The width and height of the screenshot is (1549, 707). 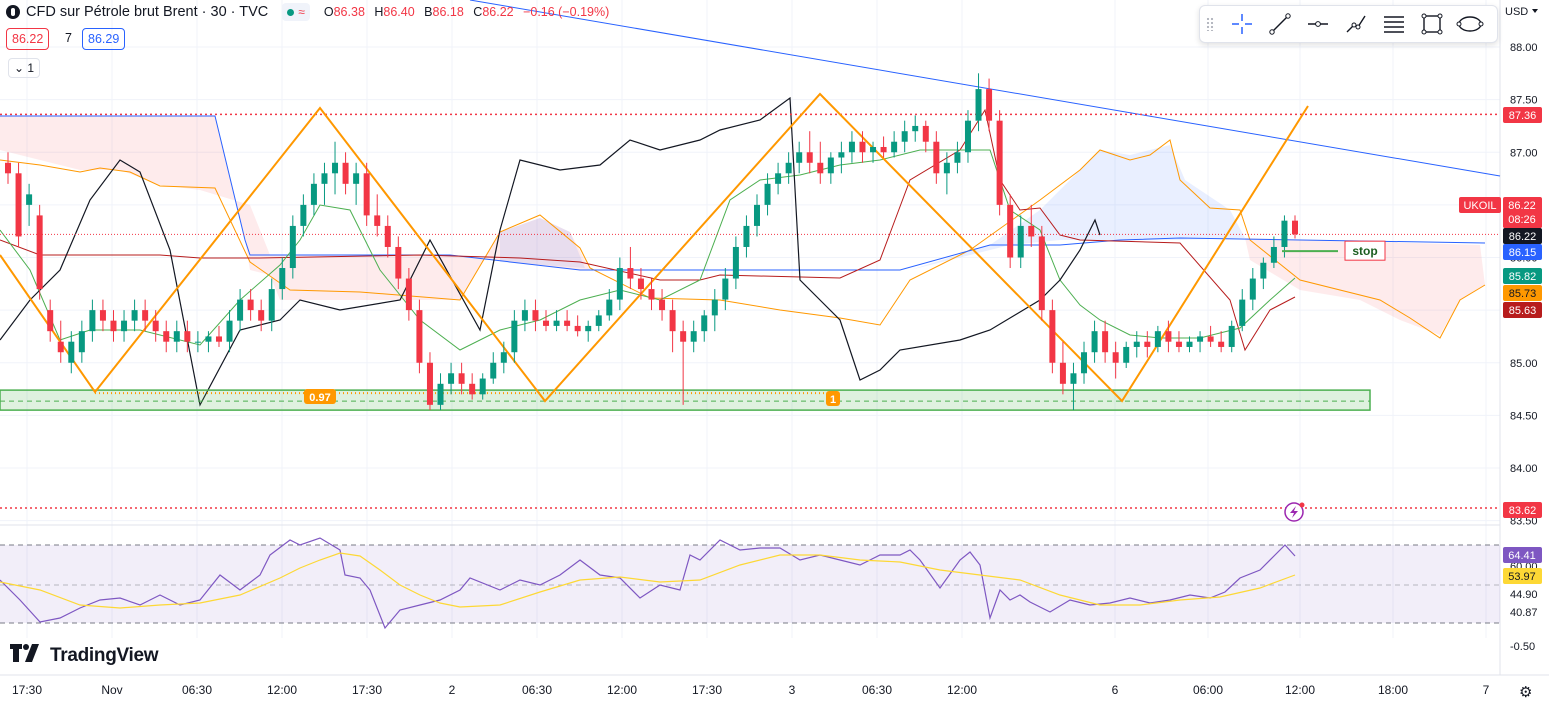 What do you see at coordinates (1356, 24) in the screenshot?
I see `path-icon` at bounding box center [1356, 24].